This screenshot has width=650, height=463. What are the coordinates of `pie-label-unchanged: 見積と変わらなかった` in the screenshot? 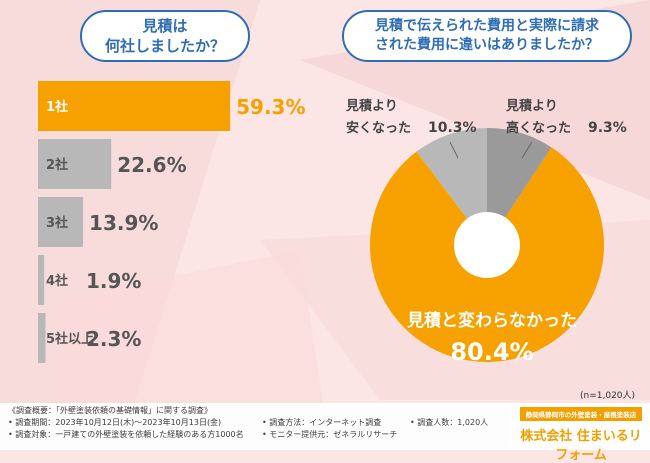 It's located at (491, 320).